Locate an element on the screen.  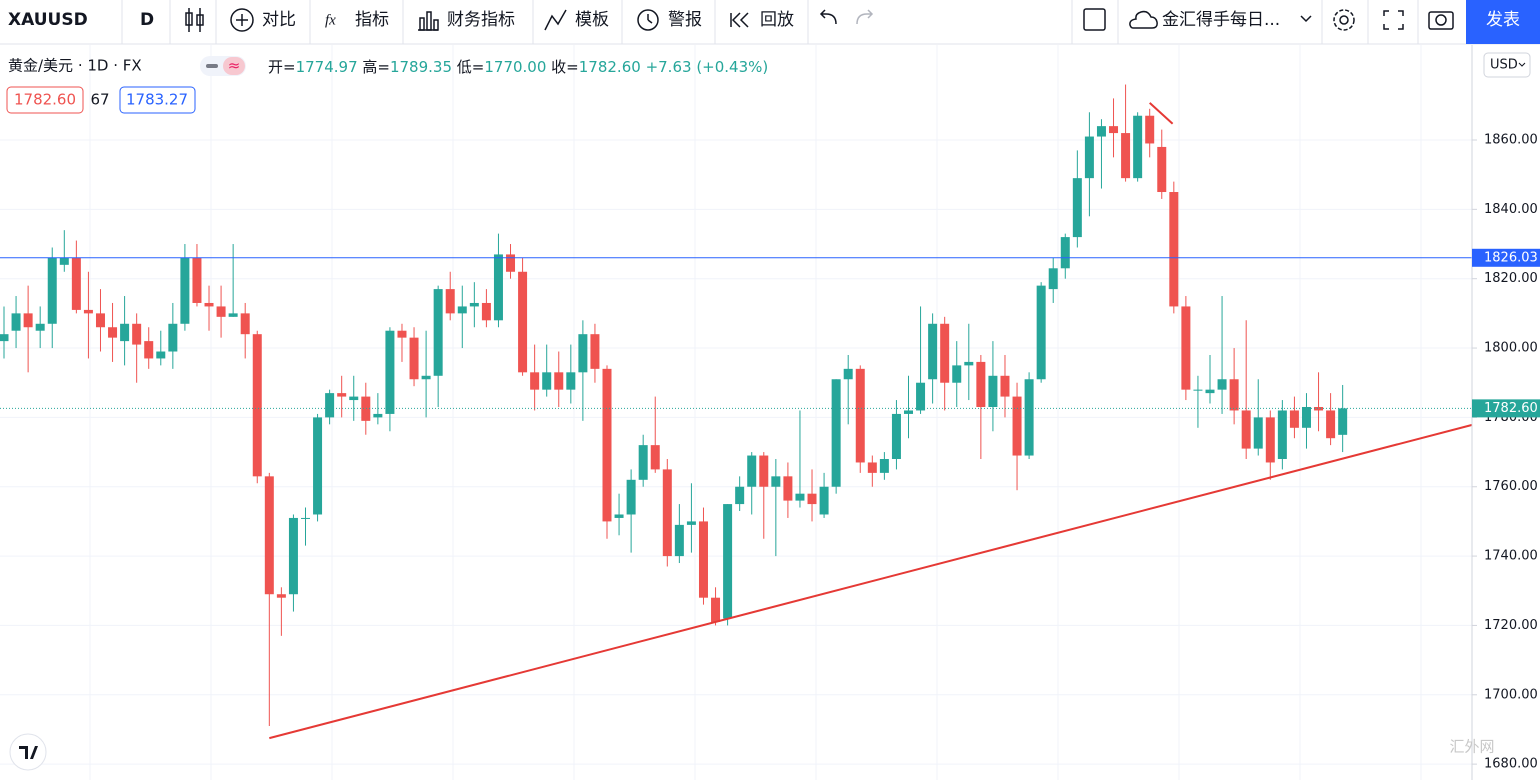
layout-menu is located at coordinates (1306, 19).